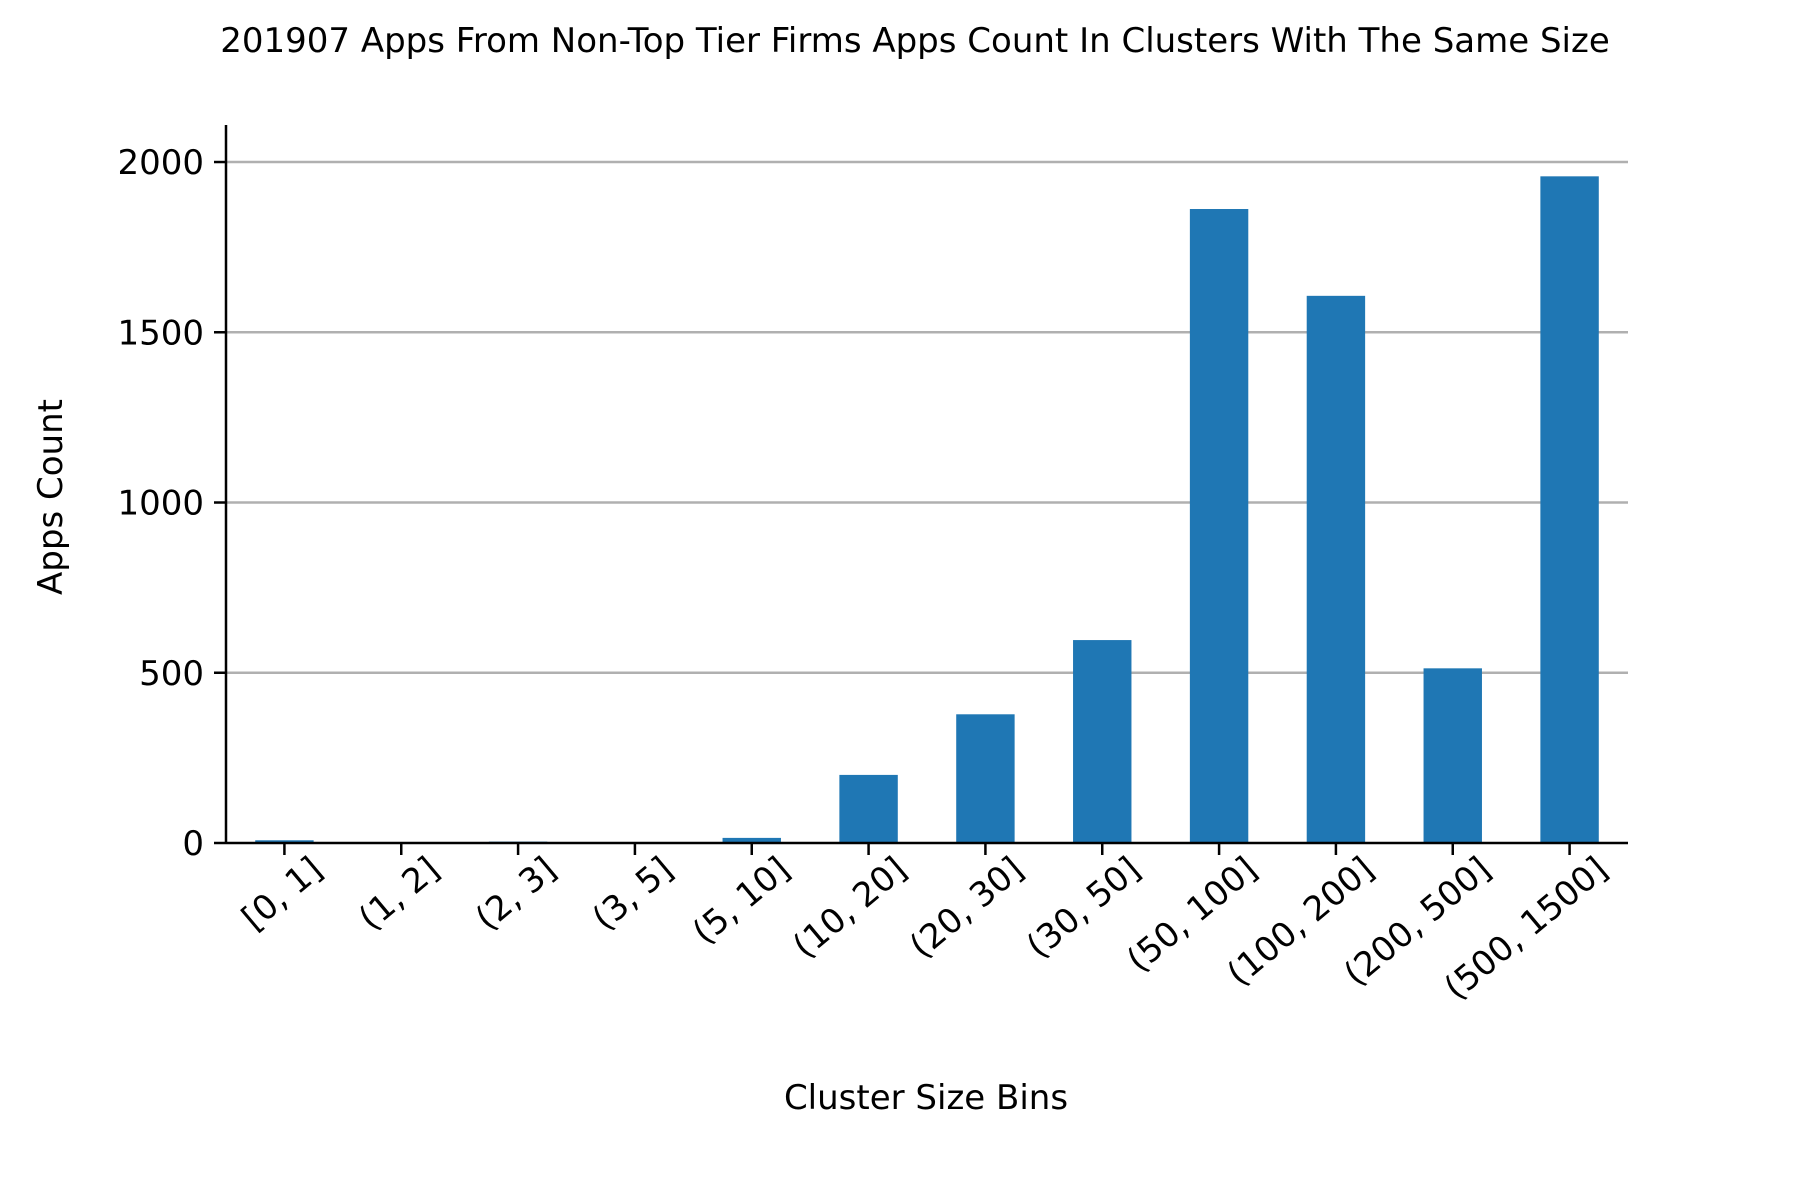 The image size is (1800, 1200). Describe the element at coordinates (160, 163) in the screenshot. I see `y-tick-label-2000: 2000` at that location.